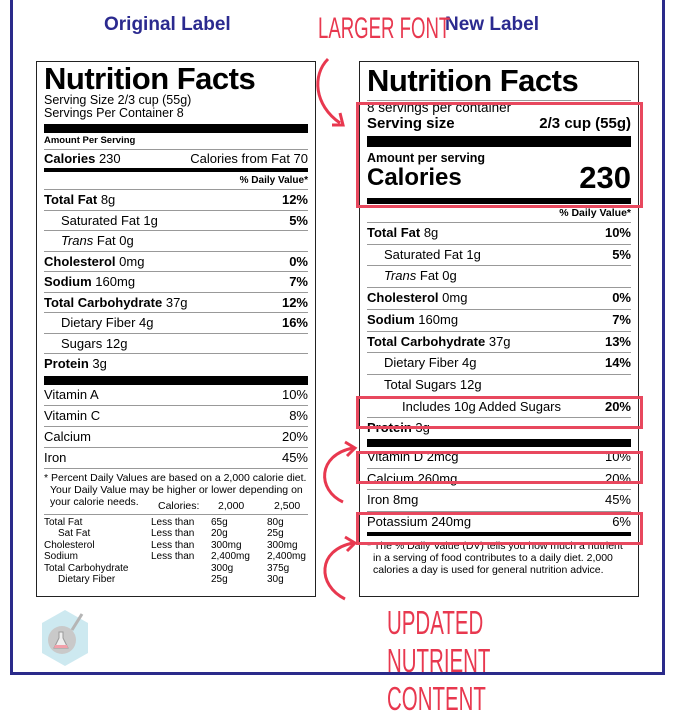 Image resolution: width=675 pixels, height=718 pixels. I want to click on vitamin-row: Vitamin C 8%, so click(176, 415).